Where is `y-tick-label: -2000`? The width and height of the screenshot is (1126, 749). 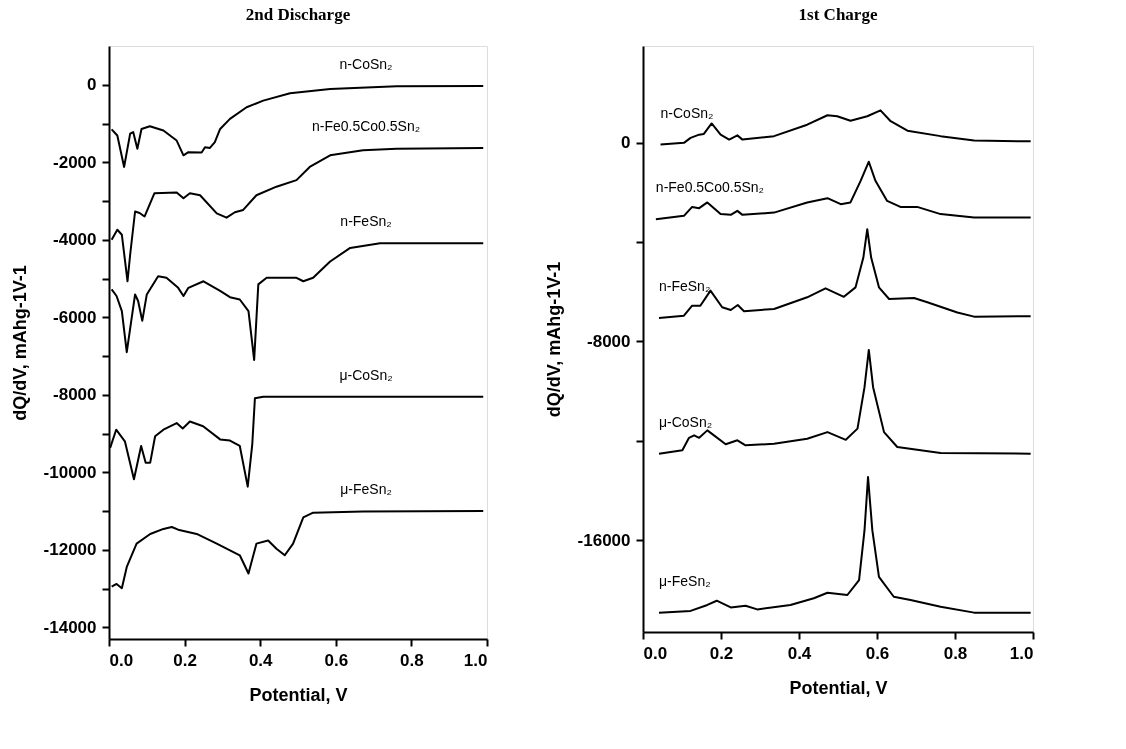
y-tick-label: -2000 is located at coordinates (75, 162).